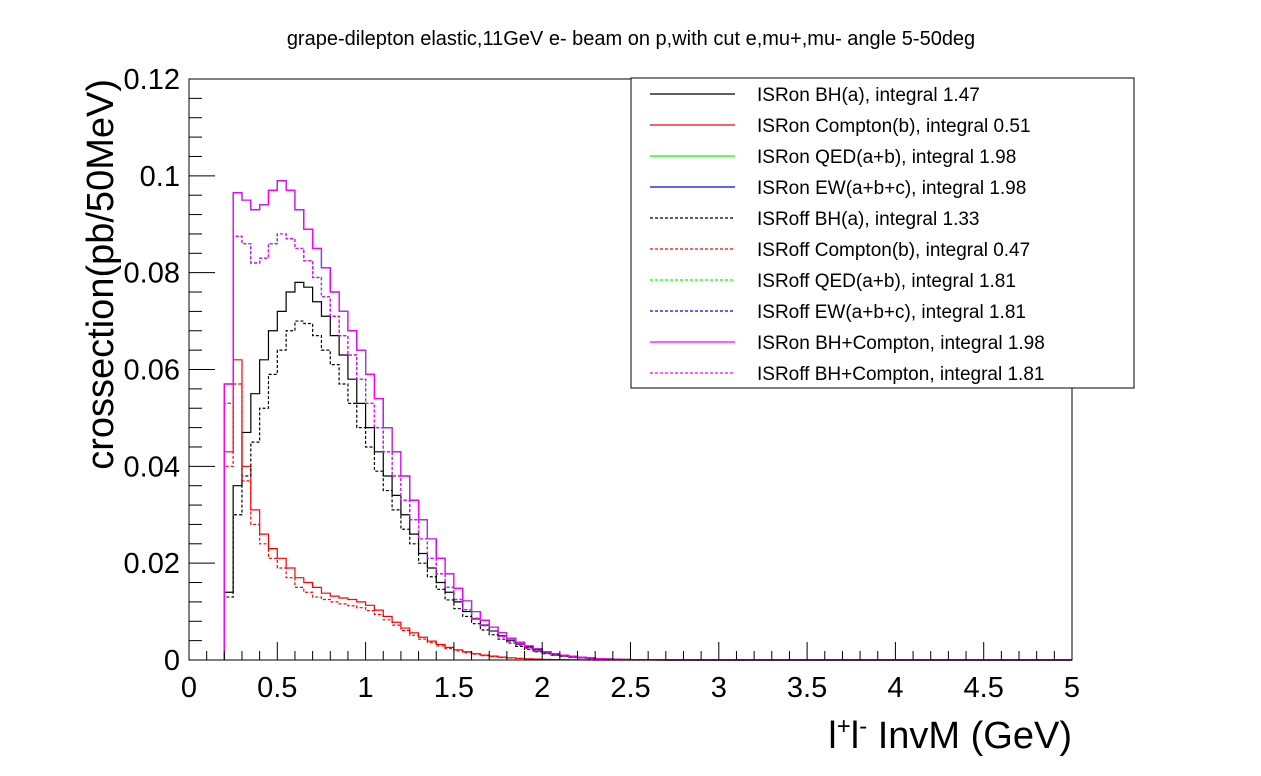 This screenshot has width=1261, height=776. I want to click on x-tick-label: 3.5, so click(807, 688).